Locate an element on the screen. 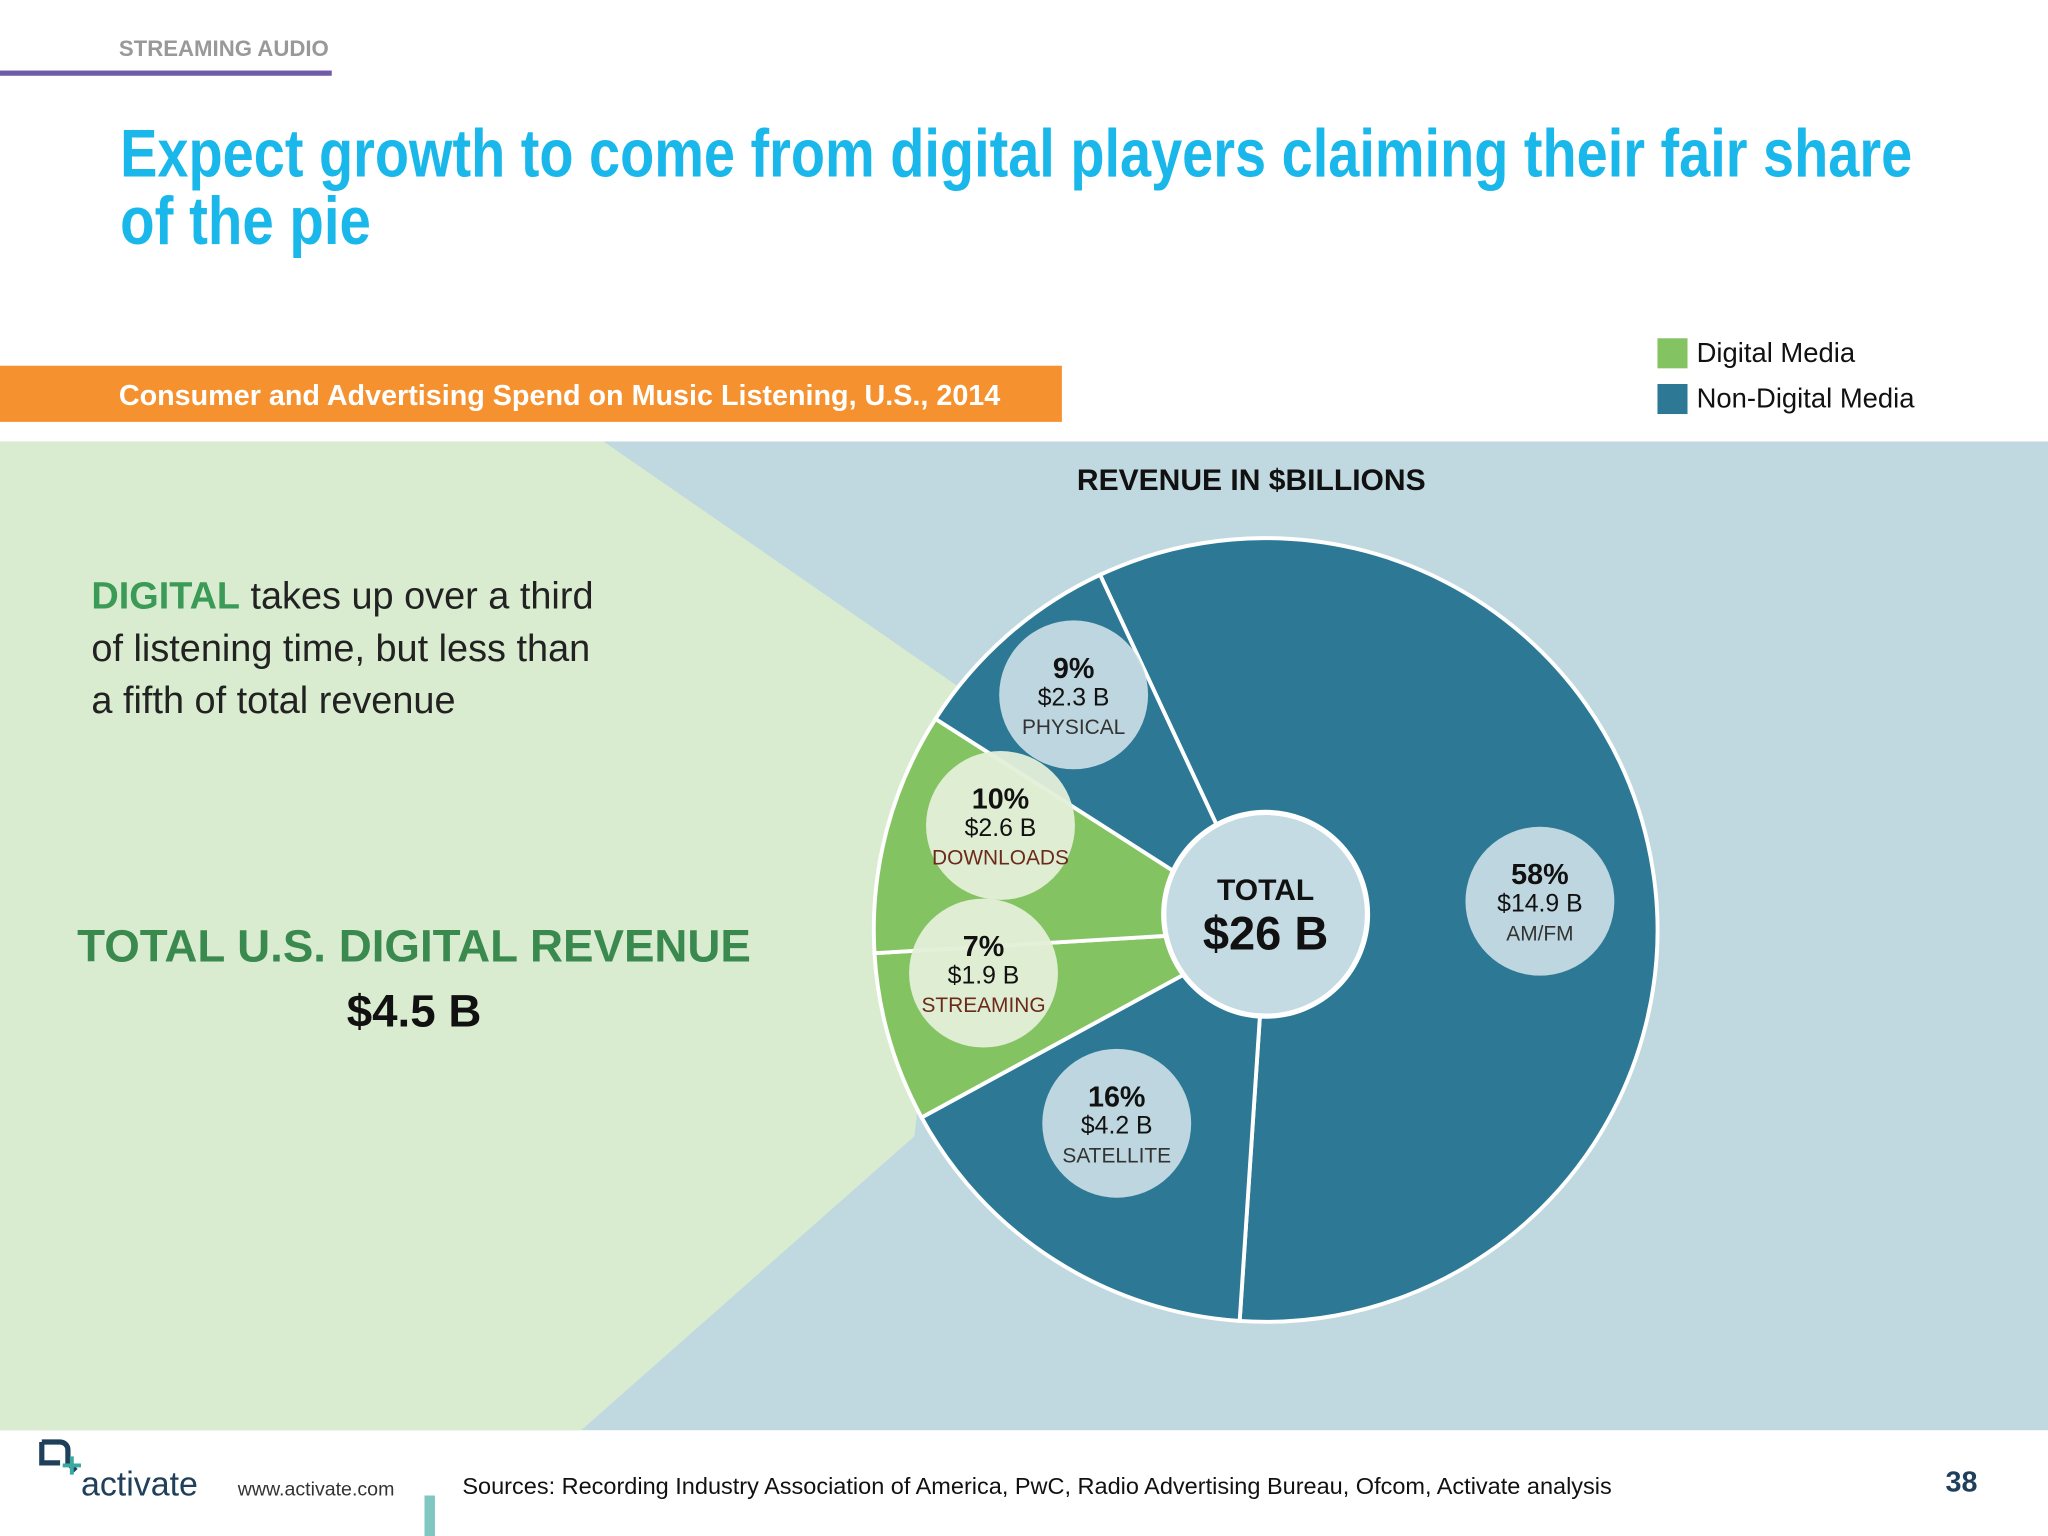  category-label: AM/FM is located at coordinates (1539, 933).